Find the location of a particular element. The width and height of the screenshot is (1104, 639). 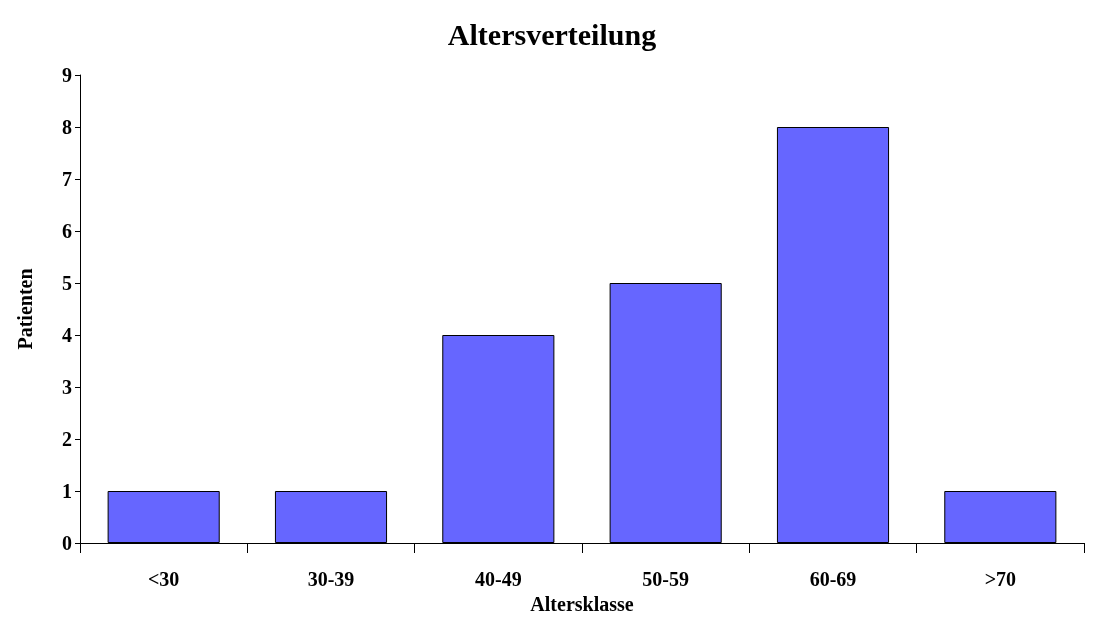

y-tick-label: 5 is located at coordinates (67, 283).